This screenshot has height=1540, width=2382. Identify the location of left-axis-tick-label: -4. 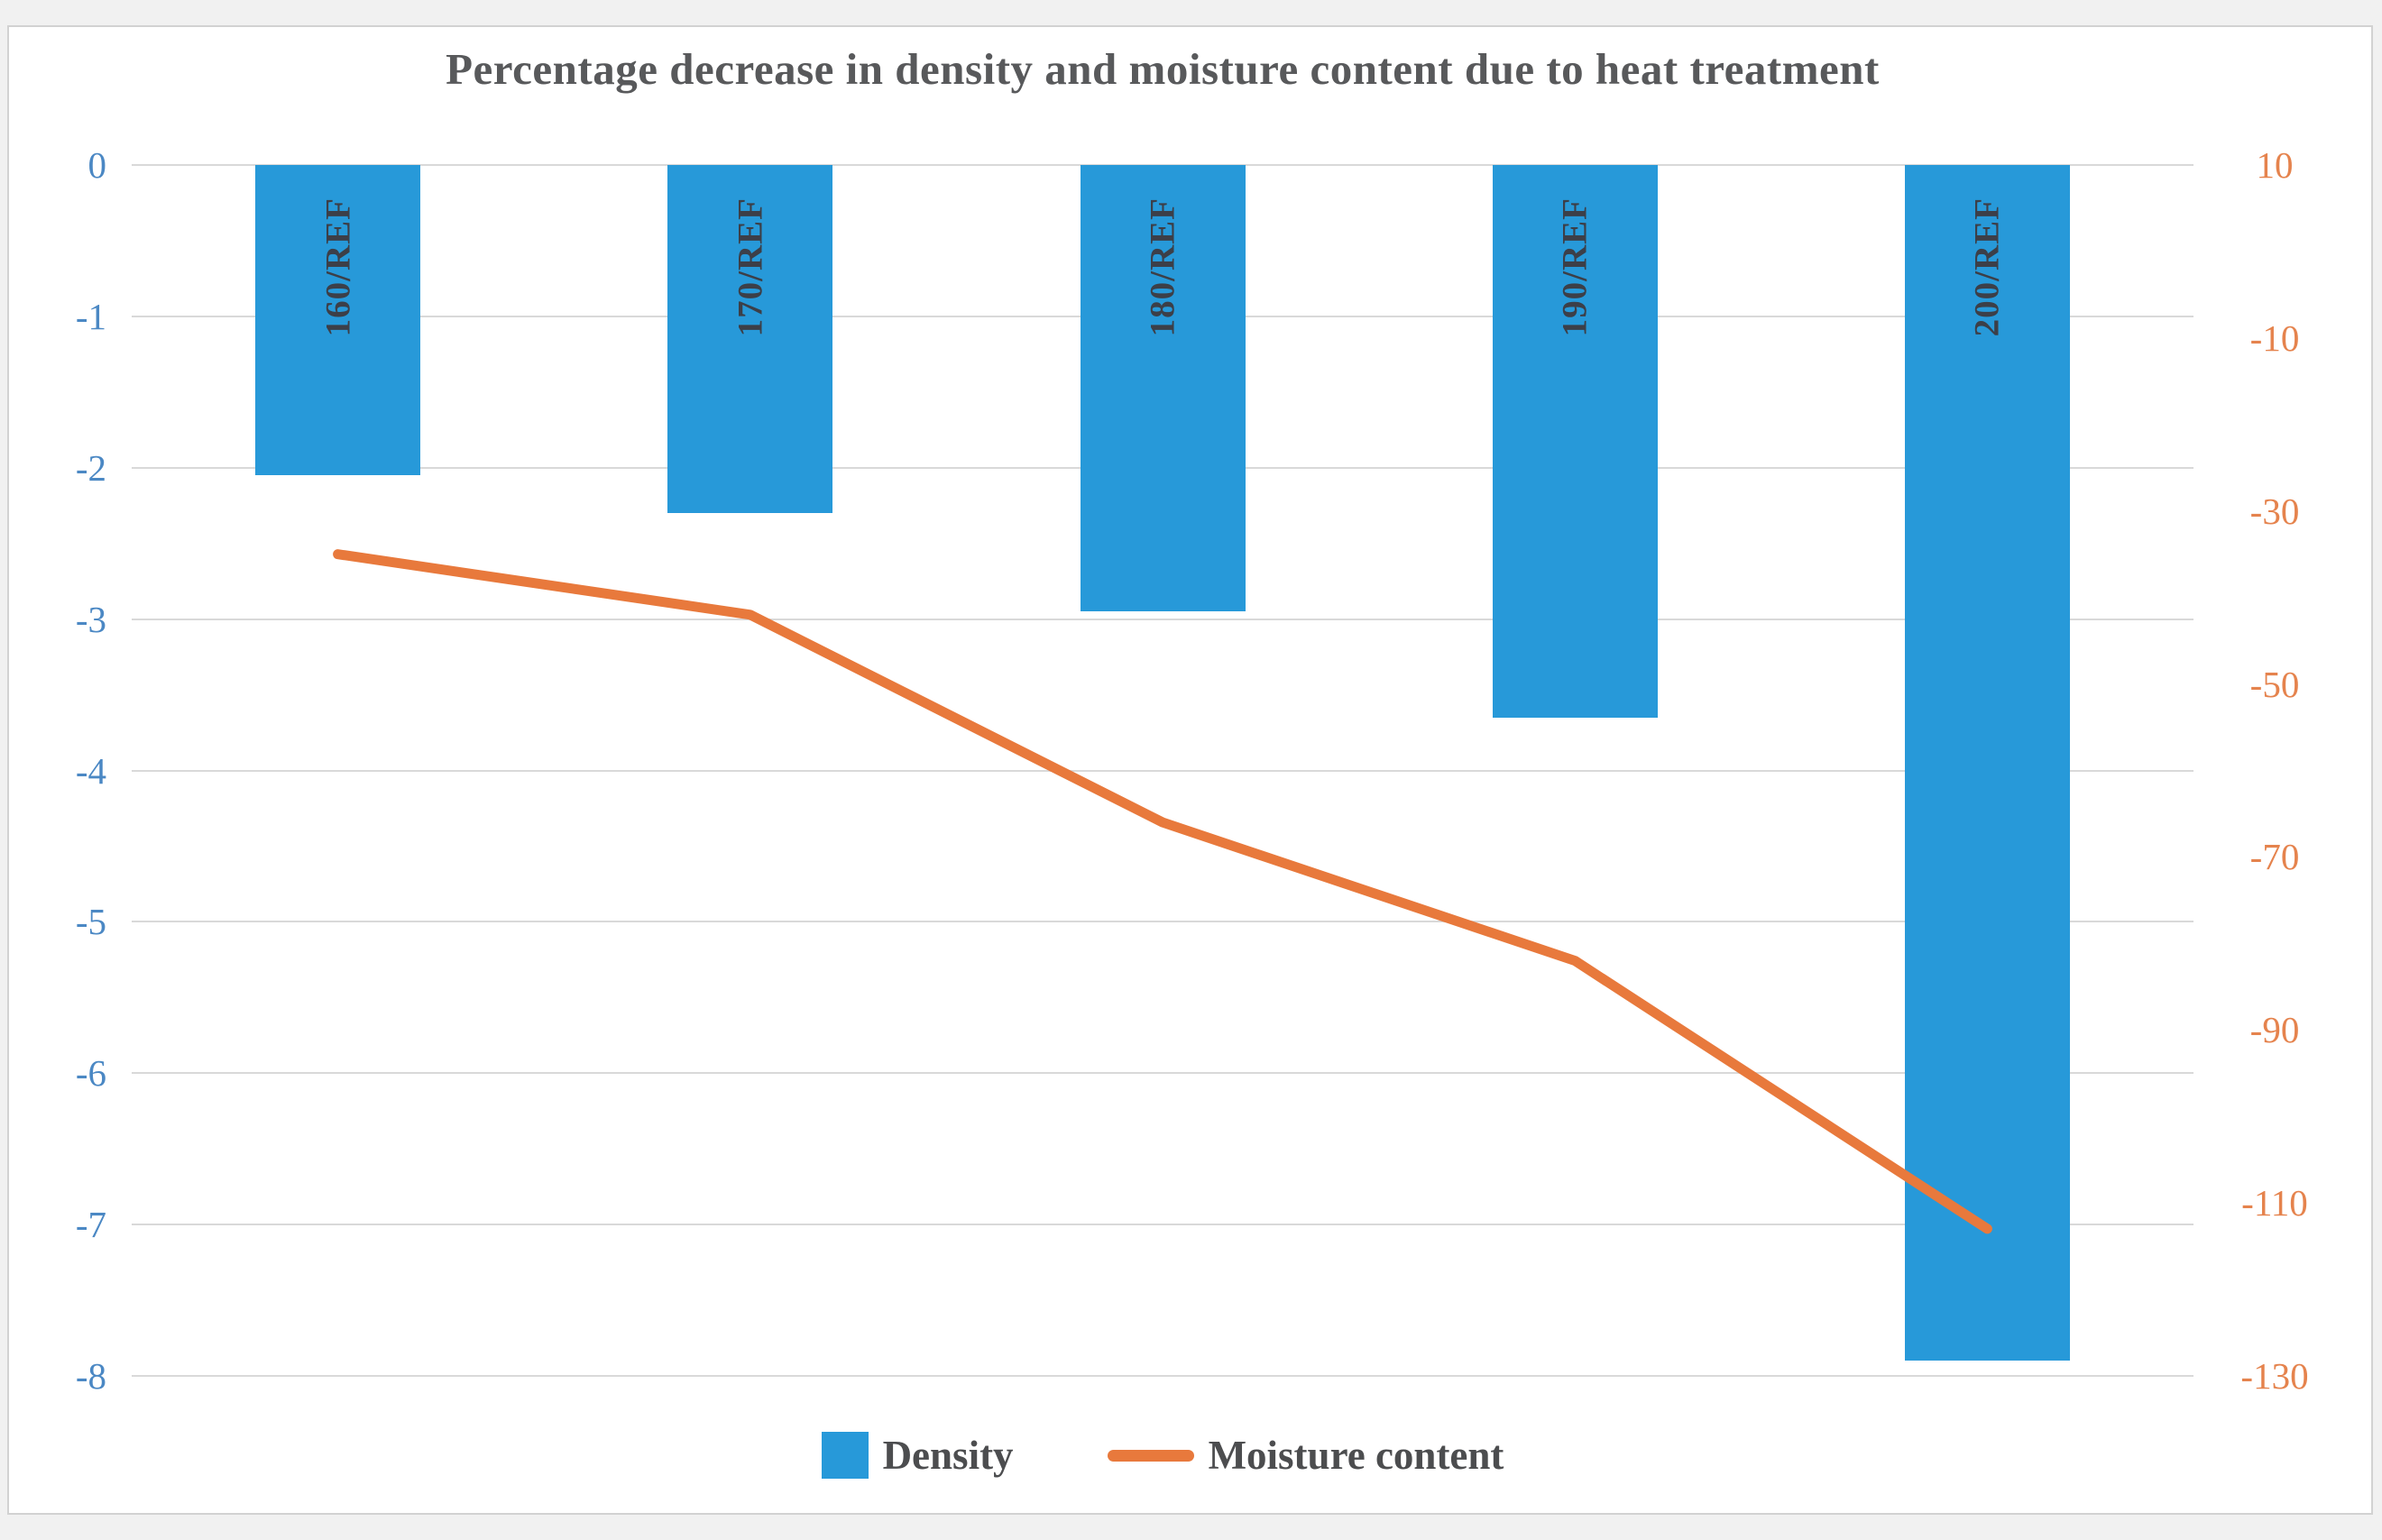
(90, 771).